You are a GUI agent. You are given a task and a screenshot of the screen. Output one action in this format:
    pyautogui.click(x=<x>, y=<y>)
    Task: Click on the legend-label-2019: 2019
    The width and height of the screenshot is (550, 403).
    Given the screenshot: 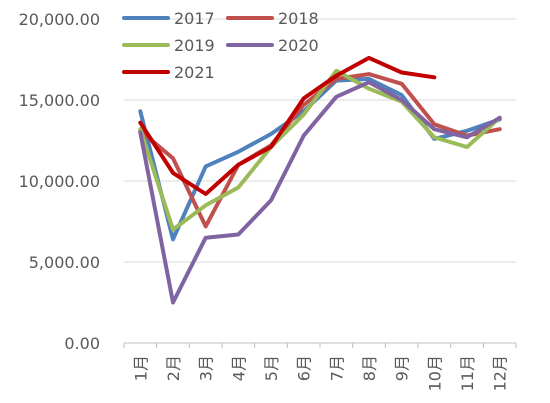 What is the action you would take?
    pyautogui.click(x=194, y=45)
    